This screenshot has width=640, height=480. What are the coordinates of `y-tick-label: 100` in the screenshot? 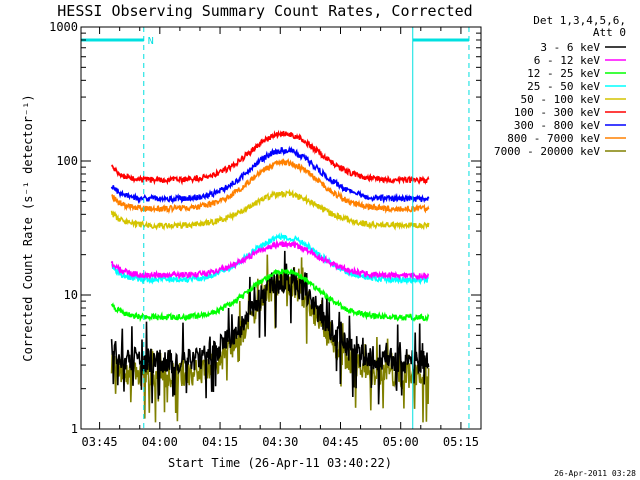 It's located at (67, 161).